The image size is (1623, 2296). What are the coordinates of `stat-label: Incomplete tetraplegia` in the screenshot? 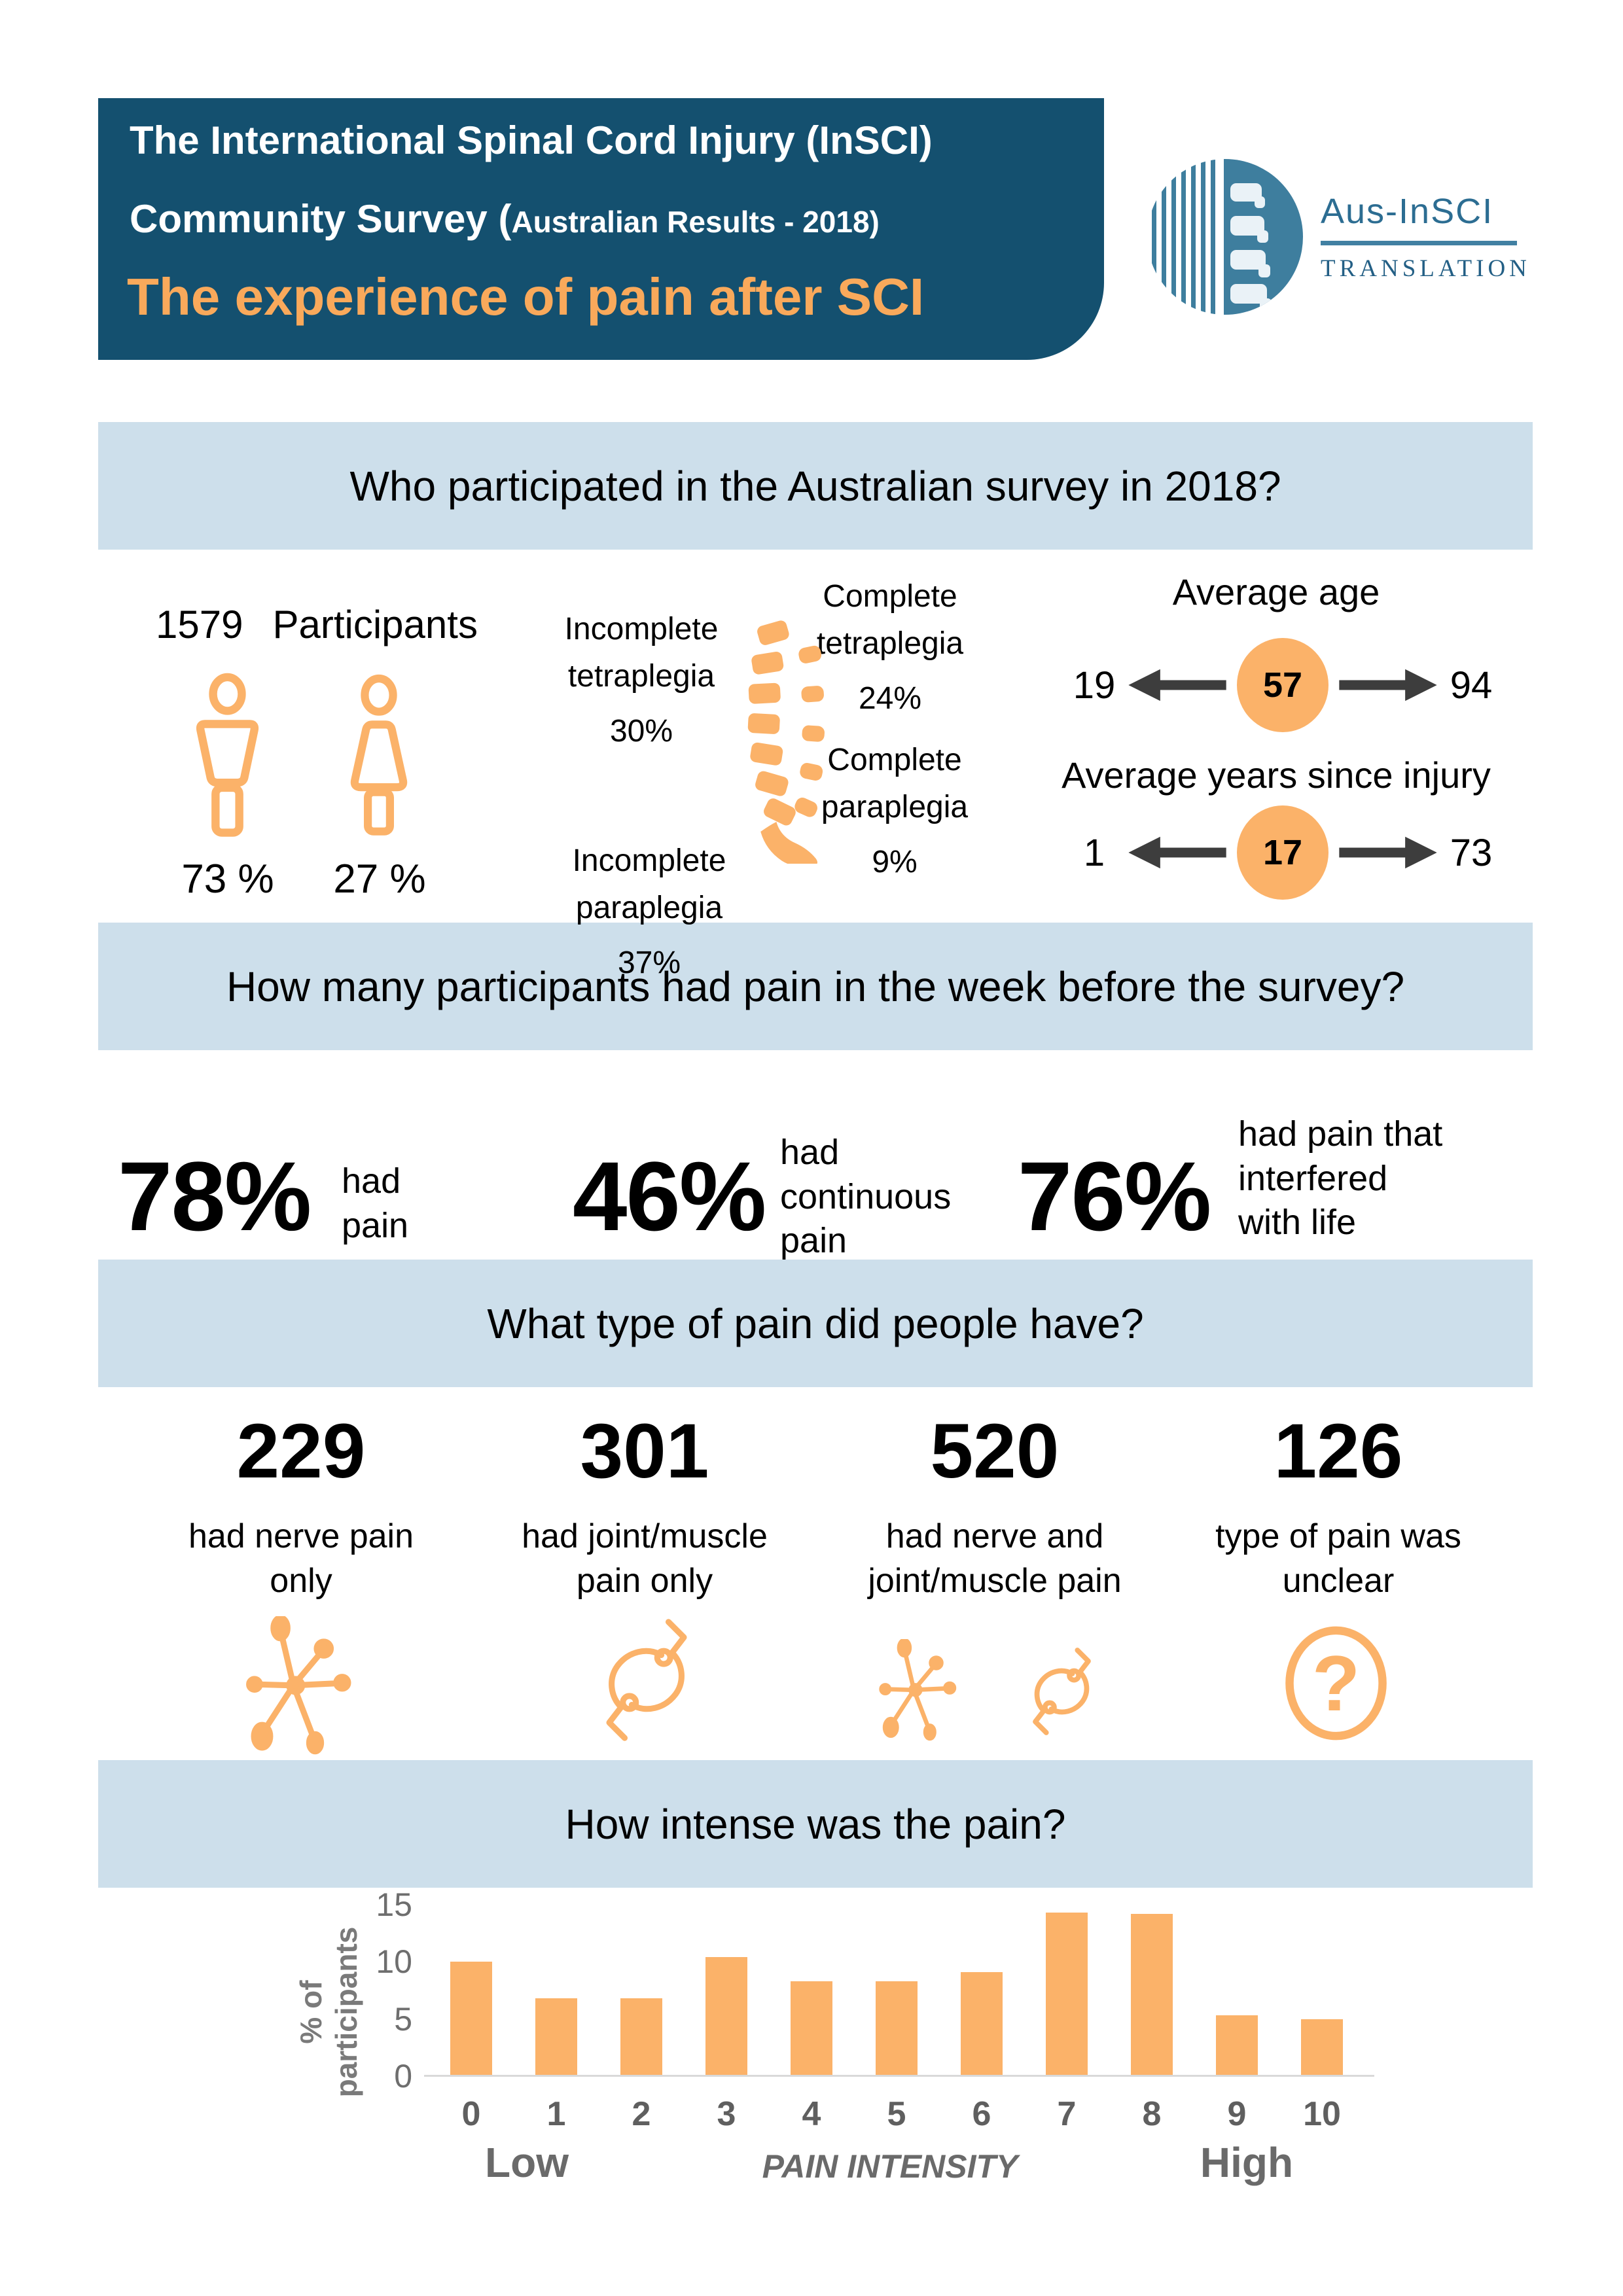 It's located at (641, 653).